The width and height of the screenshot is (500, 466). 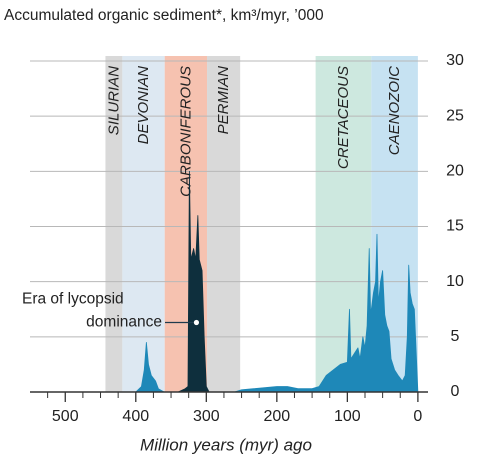 I want to click on x-tick-label: 200, so click(x=276, y=416).